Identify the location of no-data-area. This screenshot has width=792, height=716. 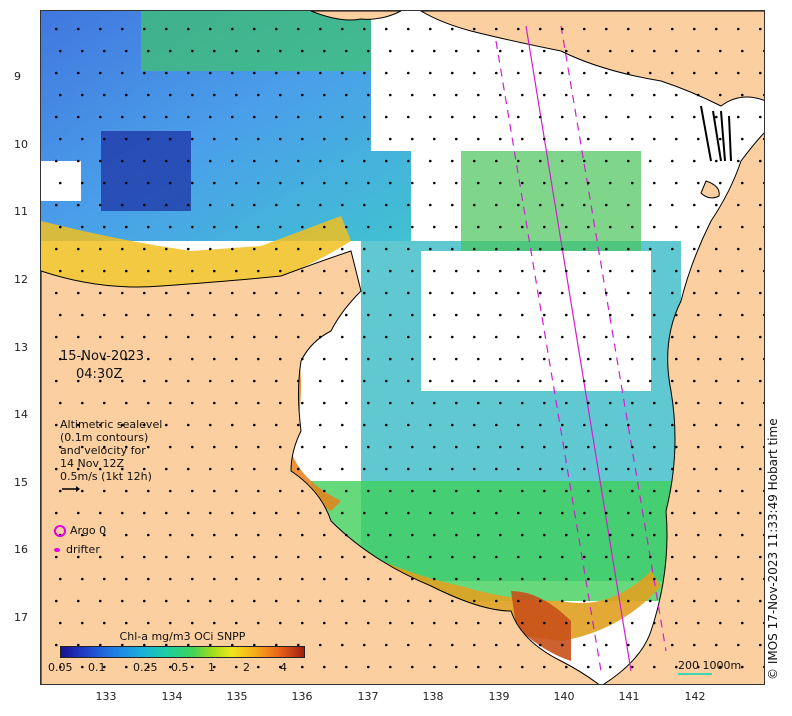
(61, 181).